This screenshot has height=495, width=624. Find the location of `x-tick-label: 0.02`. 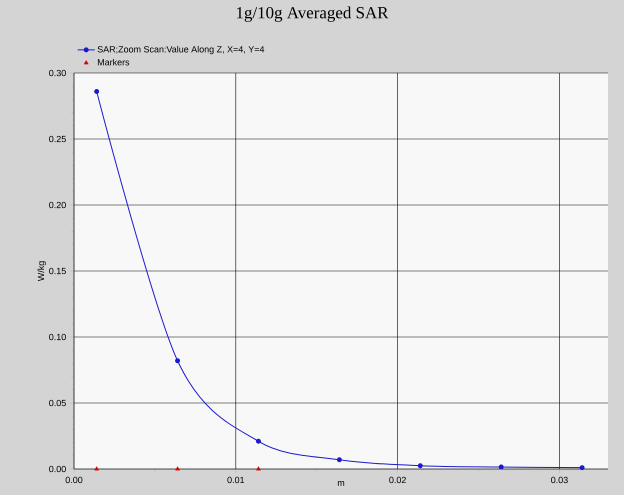

x-tick-label: 0.02 is located at coordinates (397, 480).